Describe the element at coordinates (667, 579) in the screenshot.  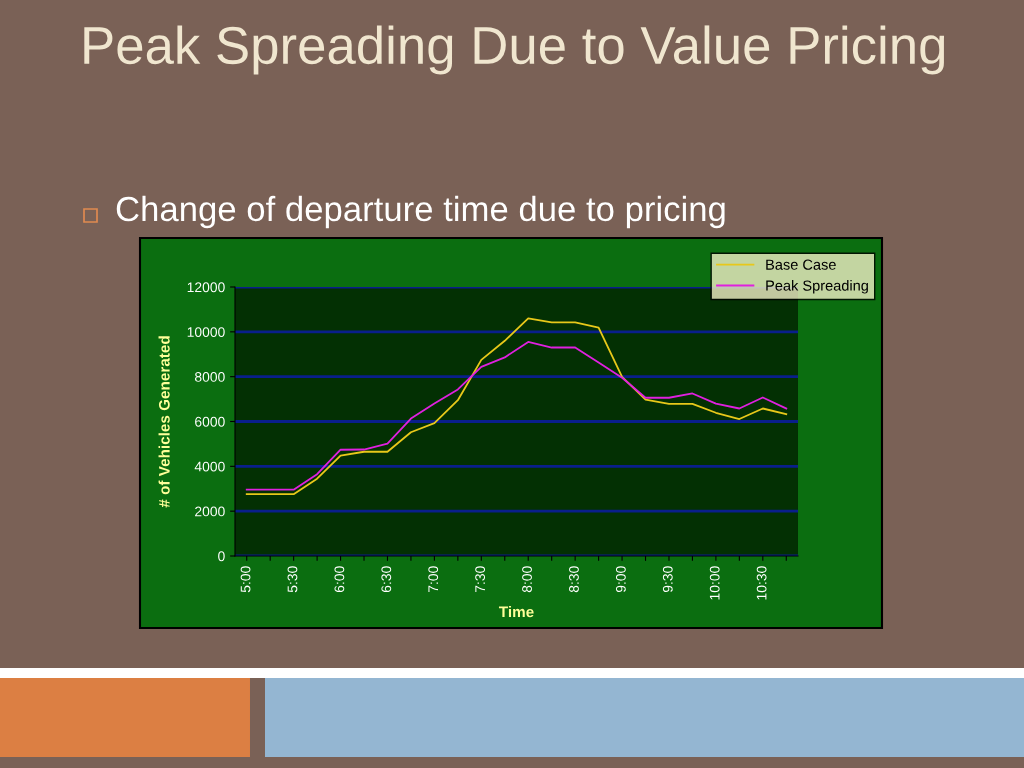
I see `x-tick-label: 9:30` at that location.